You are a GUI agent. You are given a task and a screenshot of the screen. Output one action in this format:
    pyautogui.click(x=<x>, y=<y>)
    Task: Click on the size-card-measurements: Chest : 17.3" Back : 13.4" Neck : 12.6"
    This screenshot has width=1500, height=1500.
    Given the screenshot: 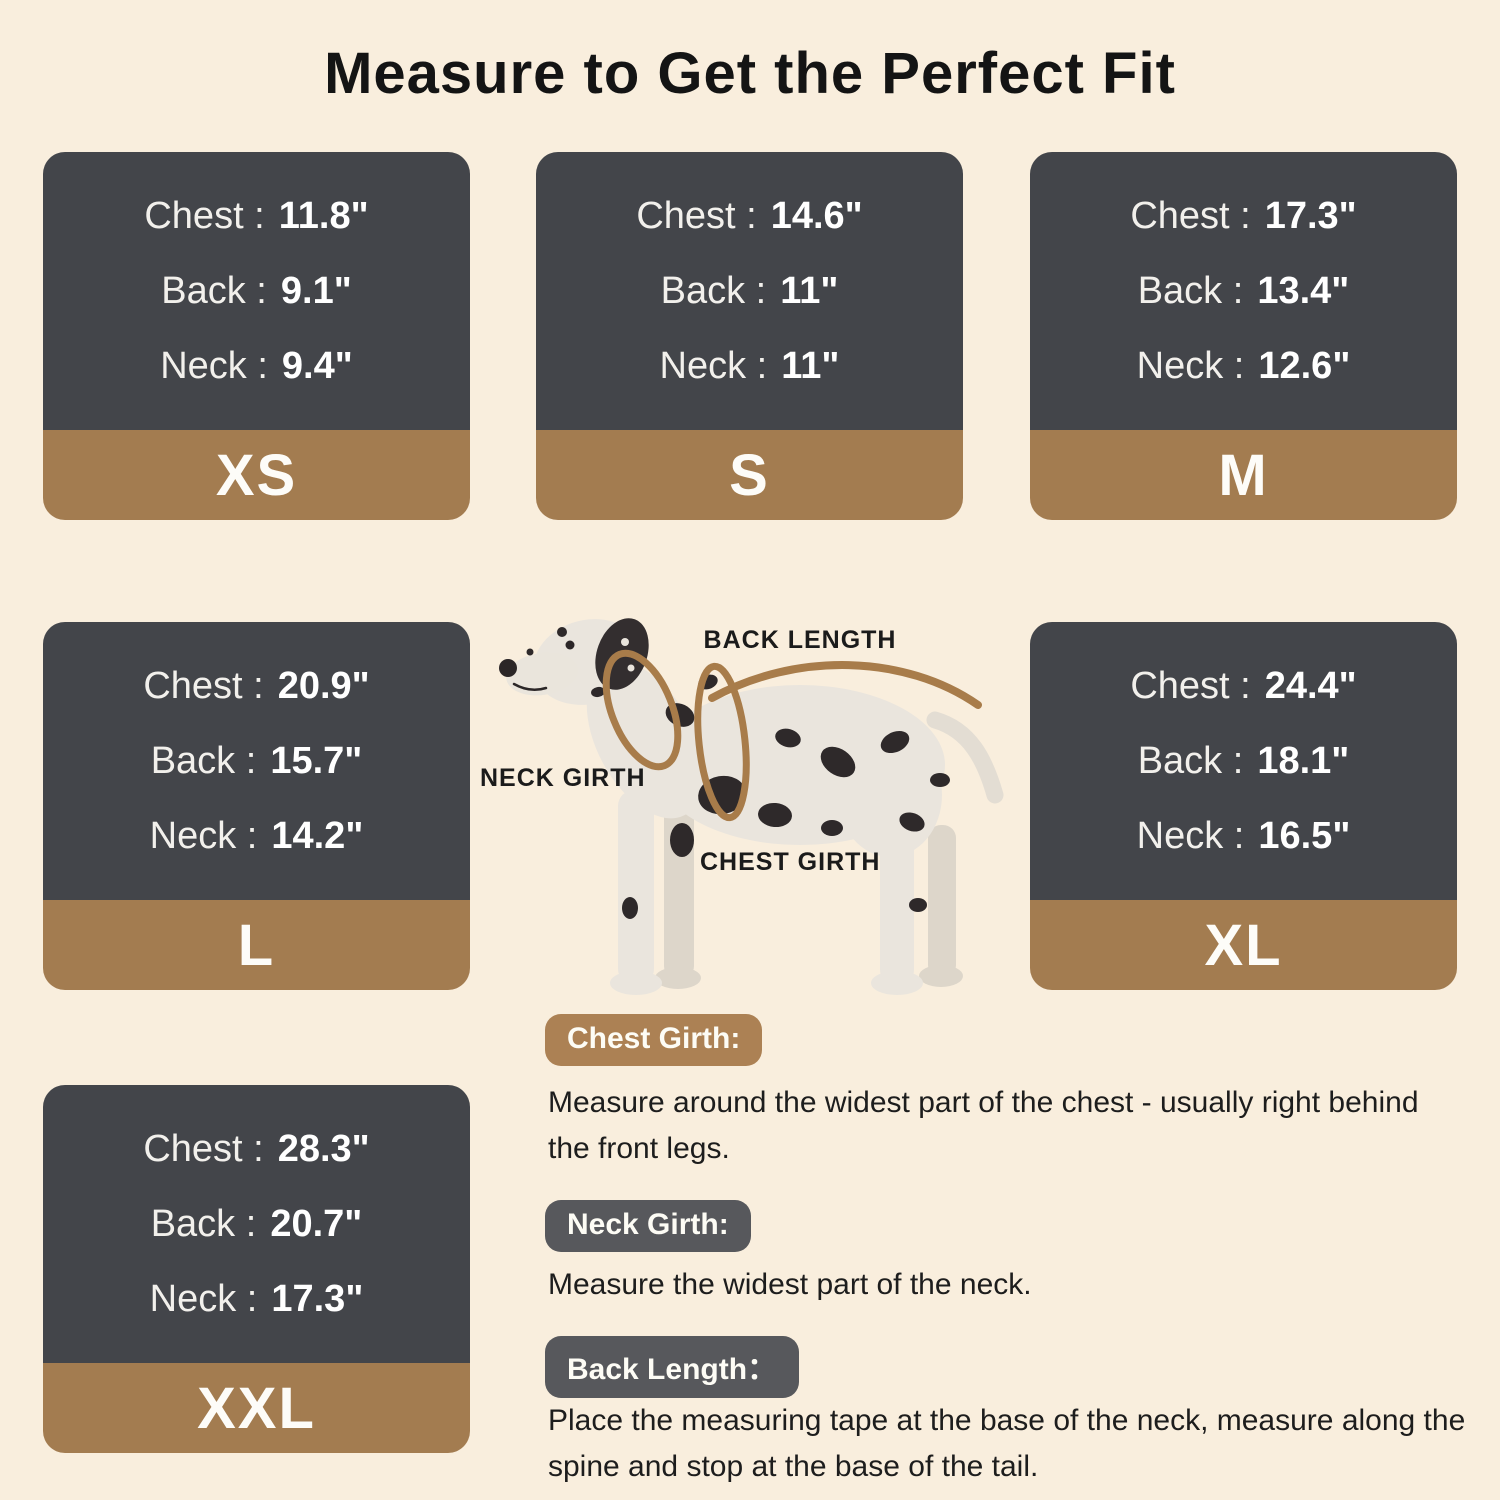 What is the action you would take?
    pyautogui.click(x=1243, y=291)
    